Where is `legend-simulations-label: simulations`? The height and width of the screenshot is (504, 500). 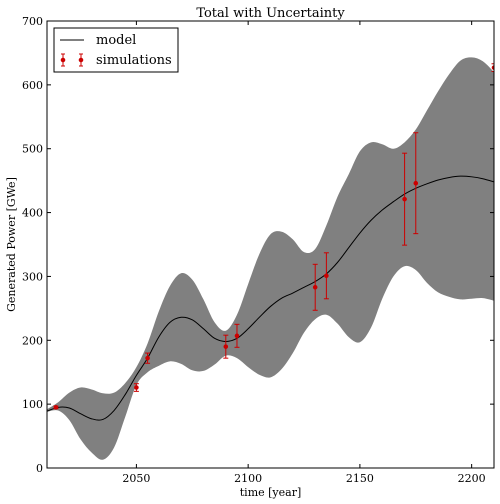 legend-simulations-label: simulations is located at coordinates (134, 60).